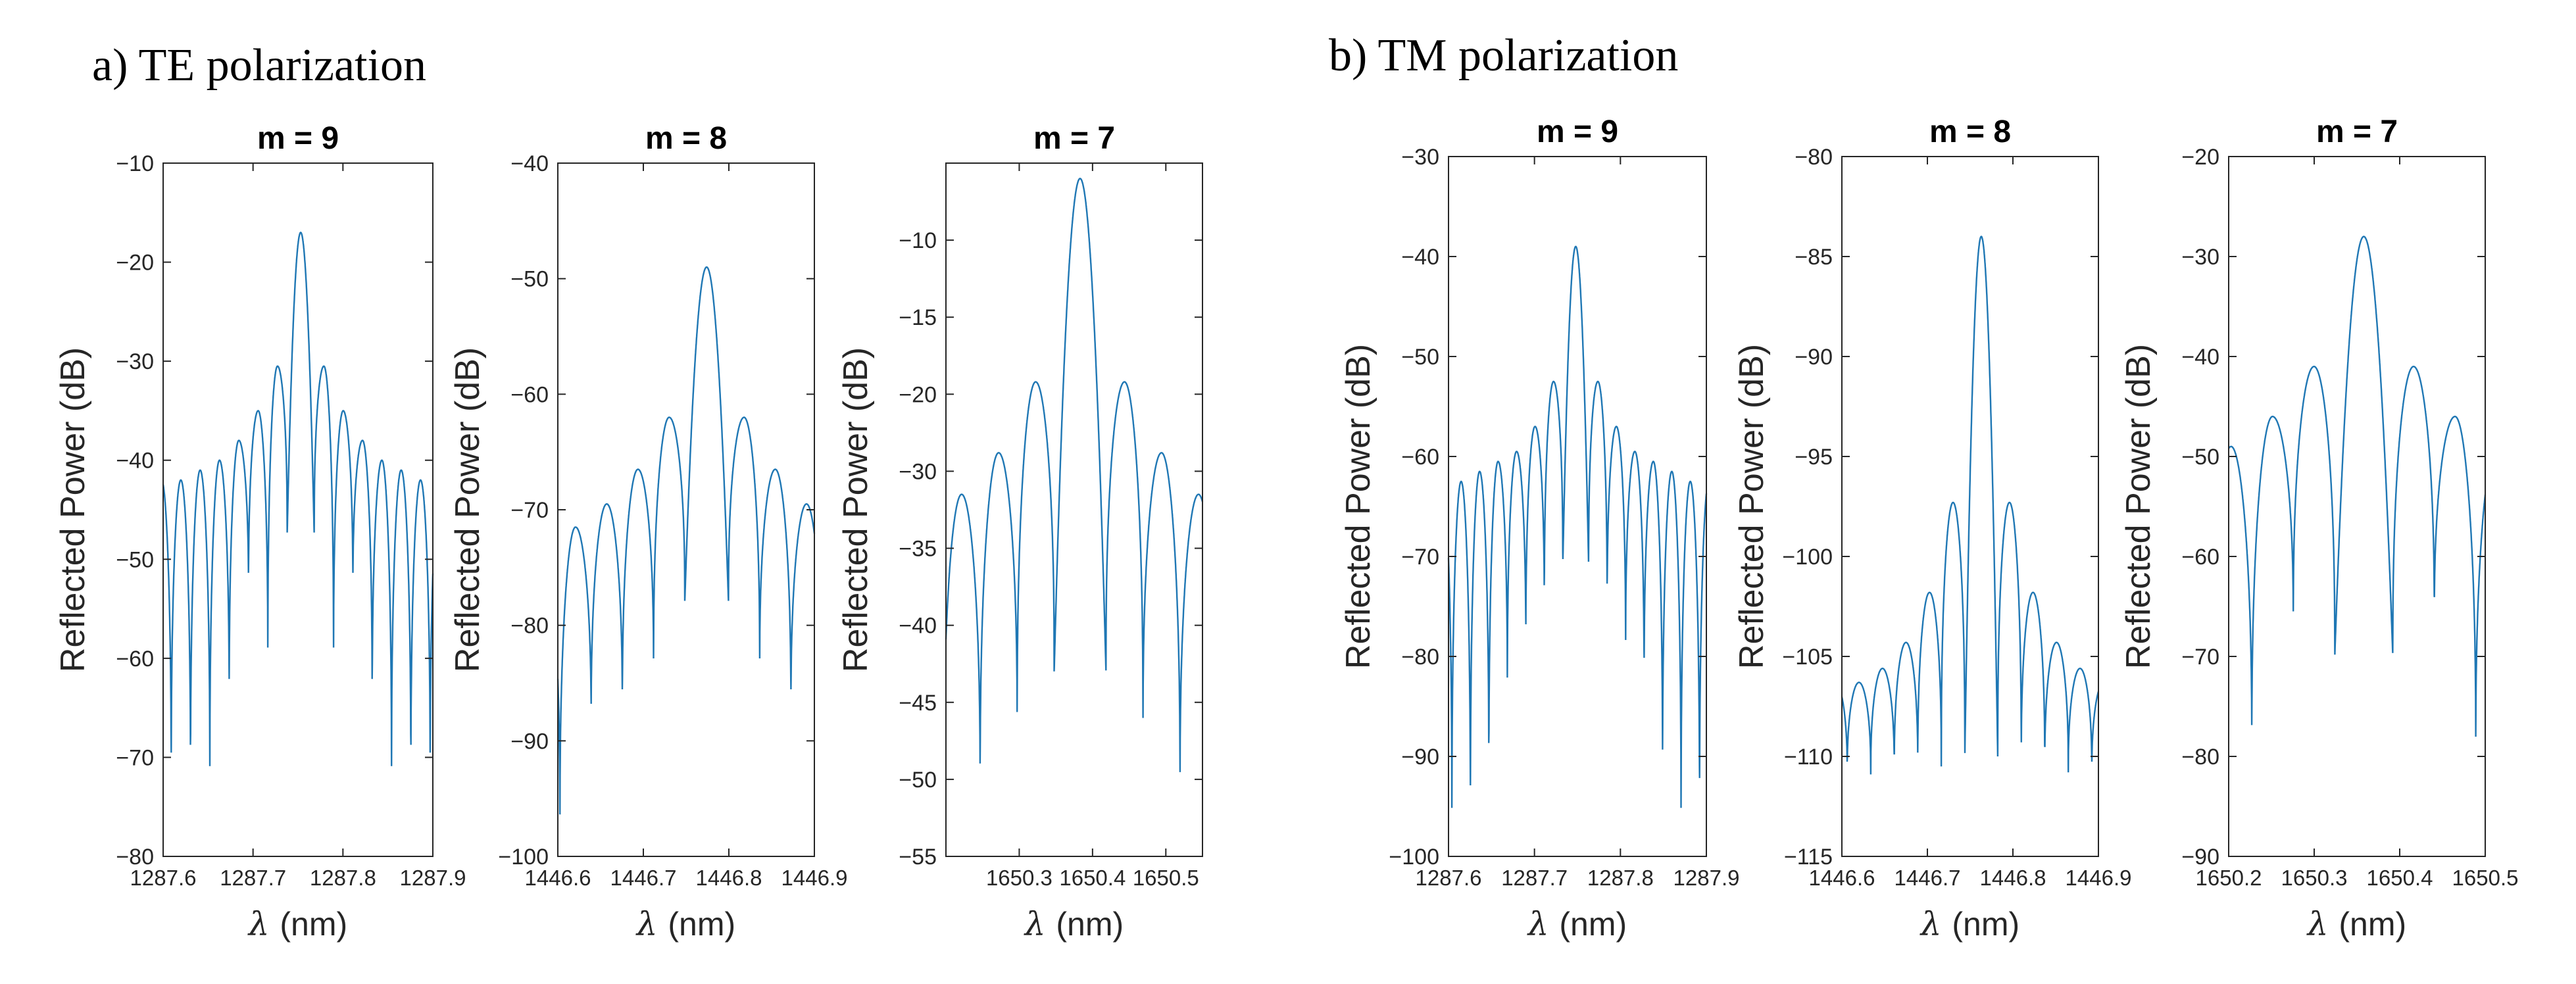 The width and height of the screenshot is (2576, 984). What do you see at coordinates (1807, 657) in the screenshot?
I see `y-tick-label: −105` at bounding box center [1807, 657].